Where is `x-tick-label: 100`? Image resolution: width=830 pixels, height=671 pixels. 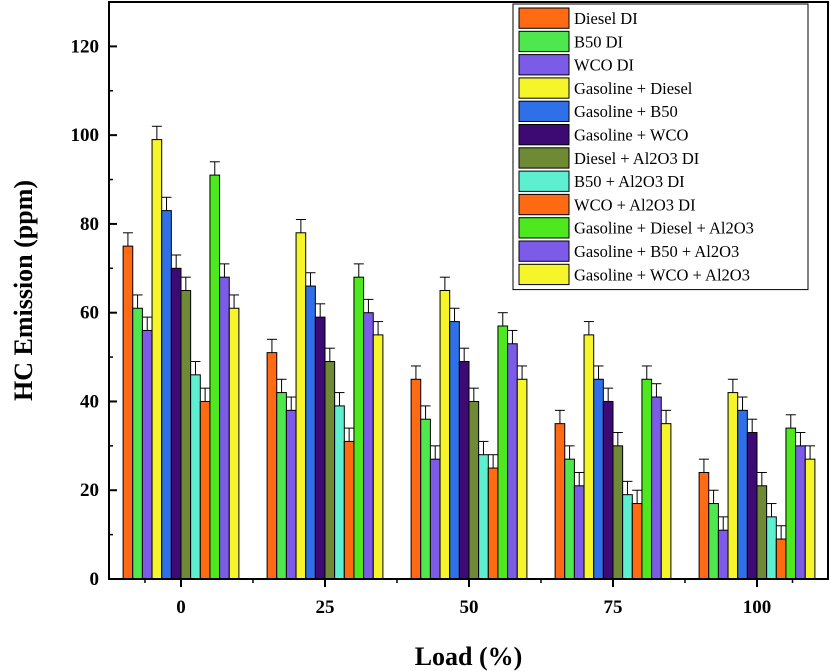 x-tick-label: 100 is located at coordinates (757, 607).